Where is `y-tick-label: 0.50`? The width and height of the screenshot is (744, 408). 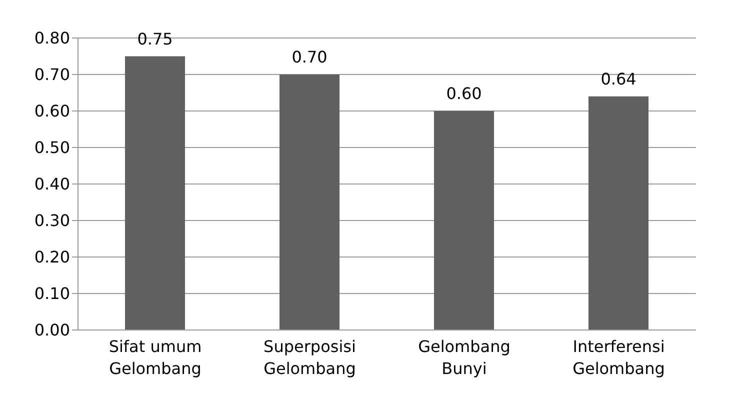 y-tick-label: 0.50 is located at coordinates (52, 148).